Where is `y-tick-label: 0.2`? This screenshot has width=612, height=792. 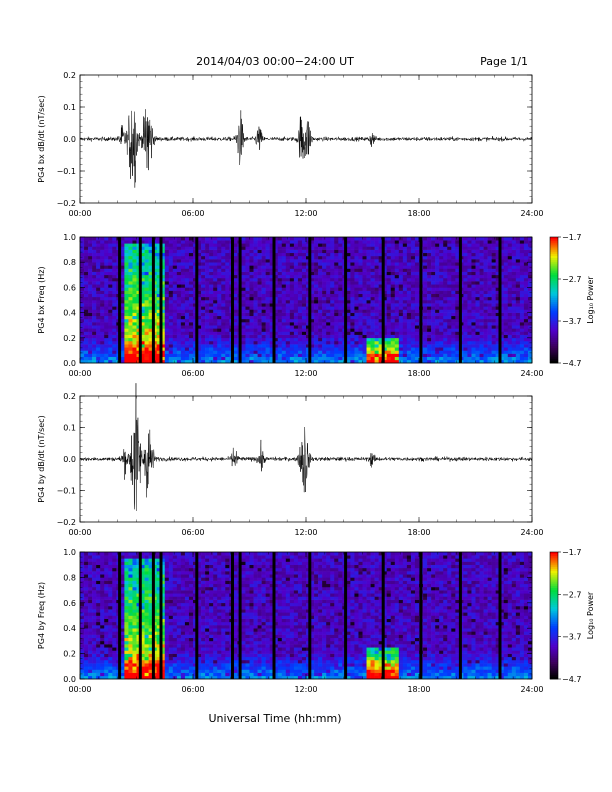 y-tick-label: 0.2 is located at coordinates (69, 396).